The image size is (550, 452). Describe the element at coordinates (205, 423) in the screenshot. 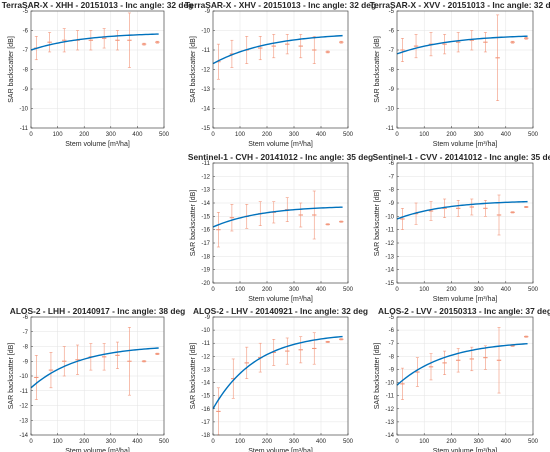

I see `y-tick-label: -17` at that location.